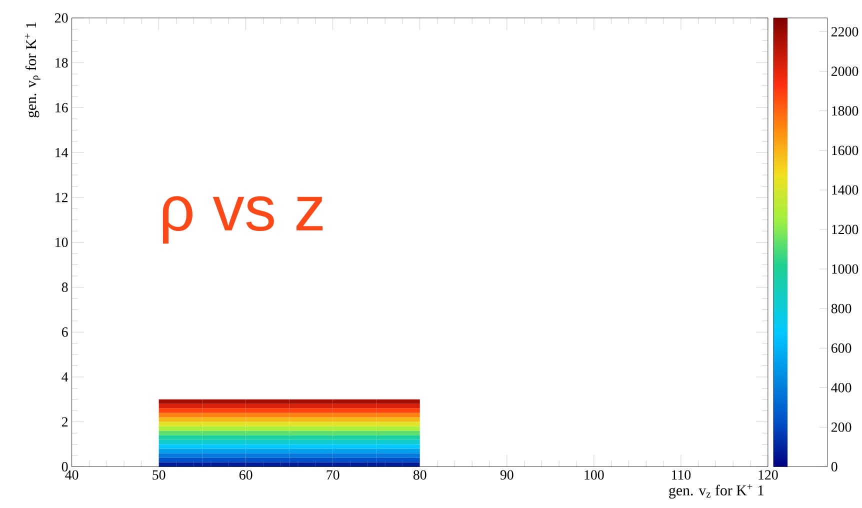  I want to click on annotation: ρ vs z, so click(242, 220).